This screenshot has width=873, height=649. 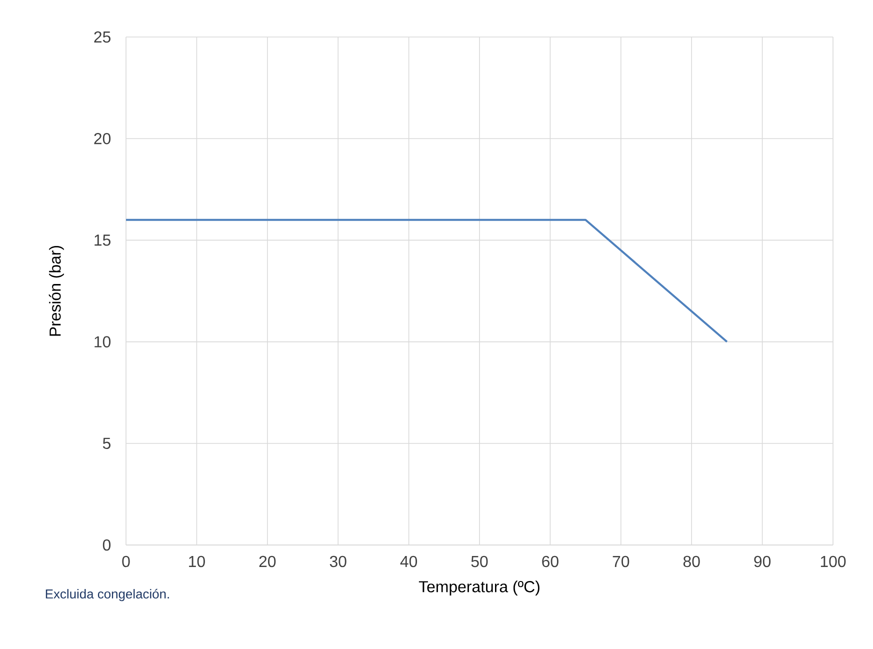 I want to click on x-tick-label: 50, so click(x=479, y=562).